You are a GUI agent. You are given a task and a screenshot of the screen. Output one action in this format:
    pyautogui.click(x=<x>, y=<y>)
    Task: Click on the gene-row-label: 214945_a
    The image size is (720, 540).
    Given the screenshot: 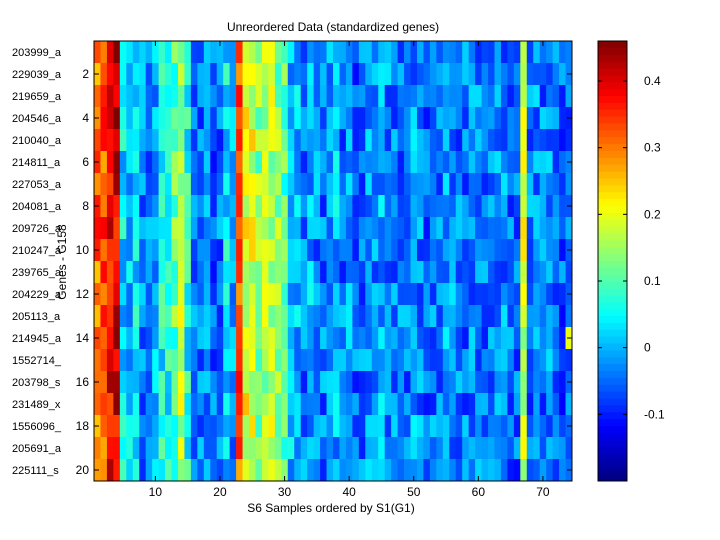 What is the action you would take?
    pyautogui.click(x=37, y=339)
    